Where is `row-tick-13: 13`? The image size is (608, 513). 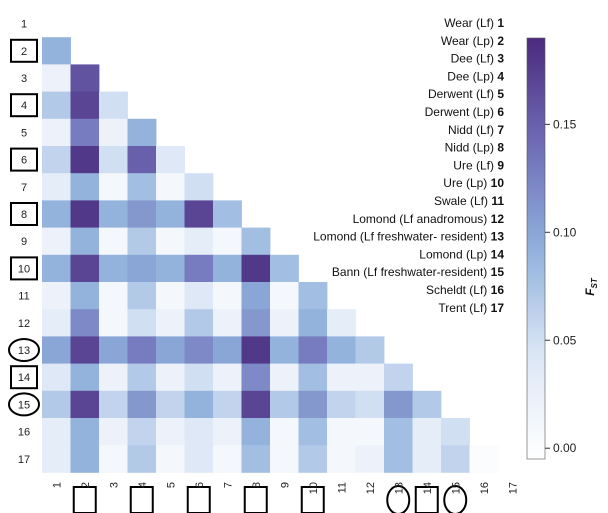
row-tick-13: 13 is located at coordinates (24, 350).